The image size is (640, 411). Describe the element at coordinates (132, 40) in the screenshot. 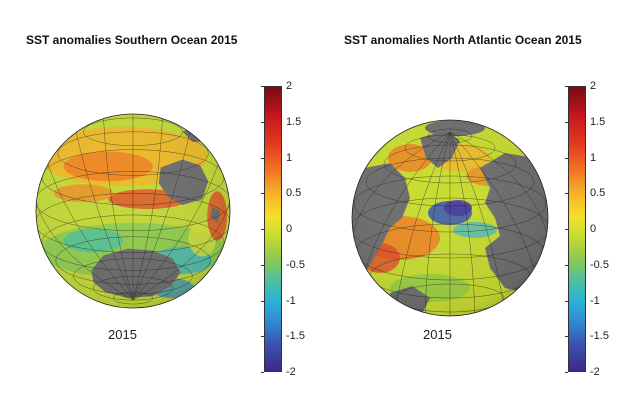

I see `map-title: SST anomalies Southern Ocean 2015` at that location.